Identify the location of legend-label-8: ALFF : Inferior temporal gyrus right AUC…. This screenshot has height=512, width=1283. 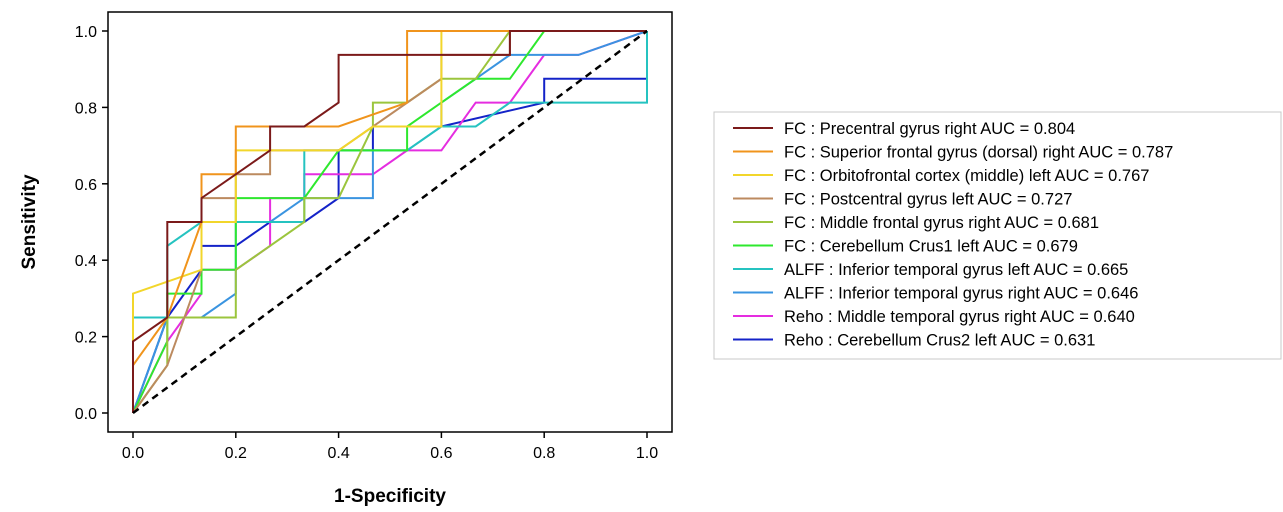
(961, 294).